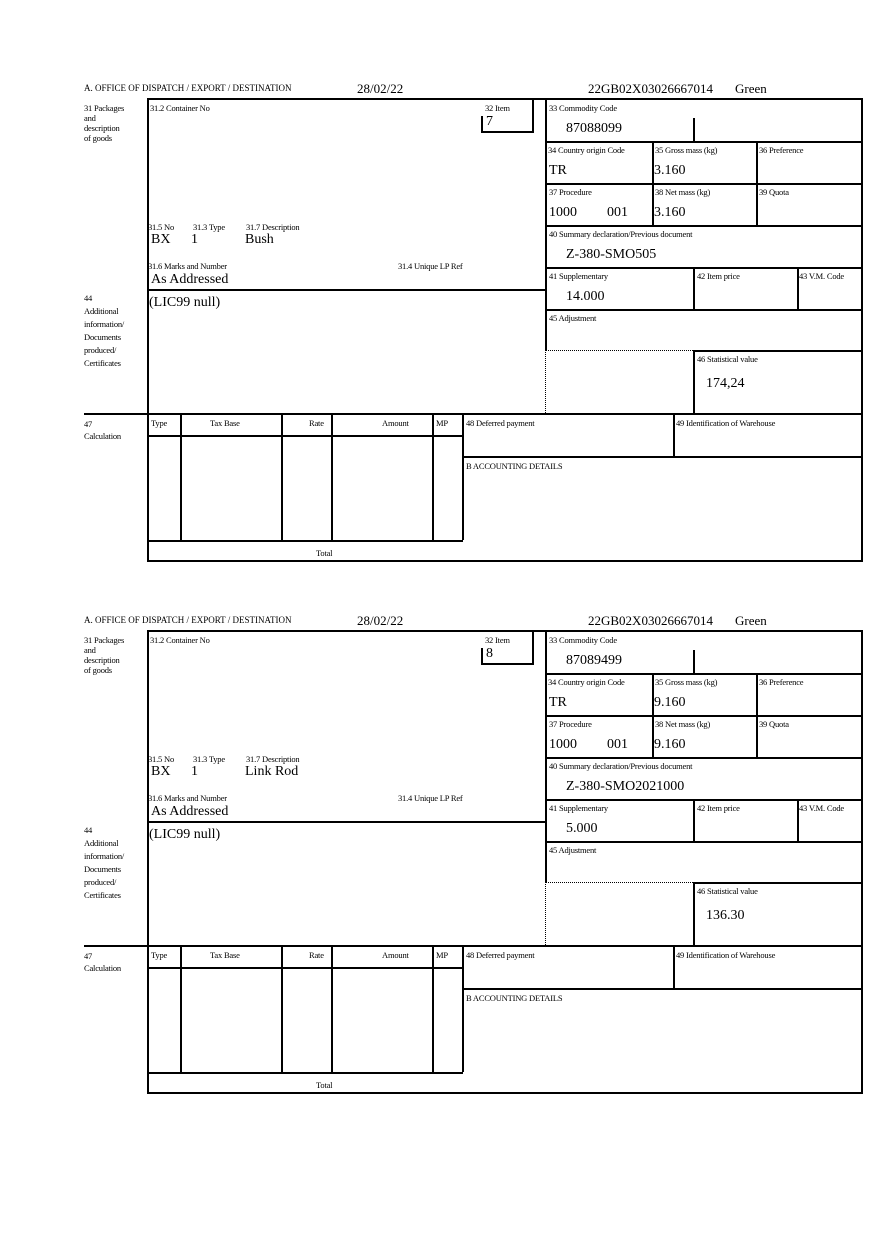  I want to click on statistical-value: 174,24, so click(725, 383).